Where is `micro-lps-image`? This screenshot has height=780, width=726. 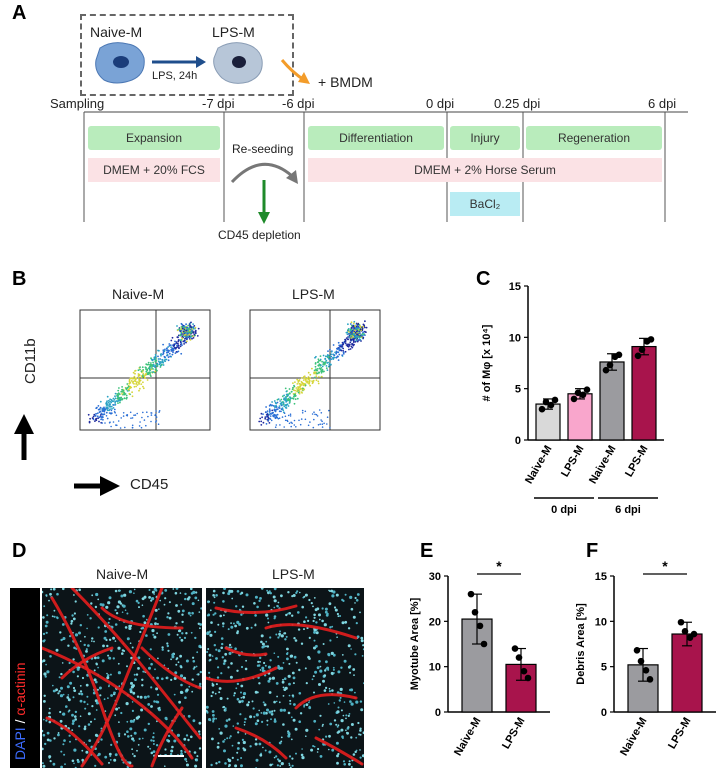
micro-lps-image is located at coordinates (285, 678).